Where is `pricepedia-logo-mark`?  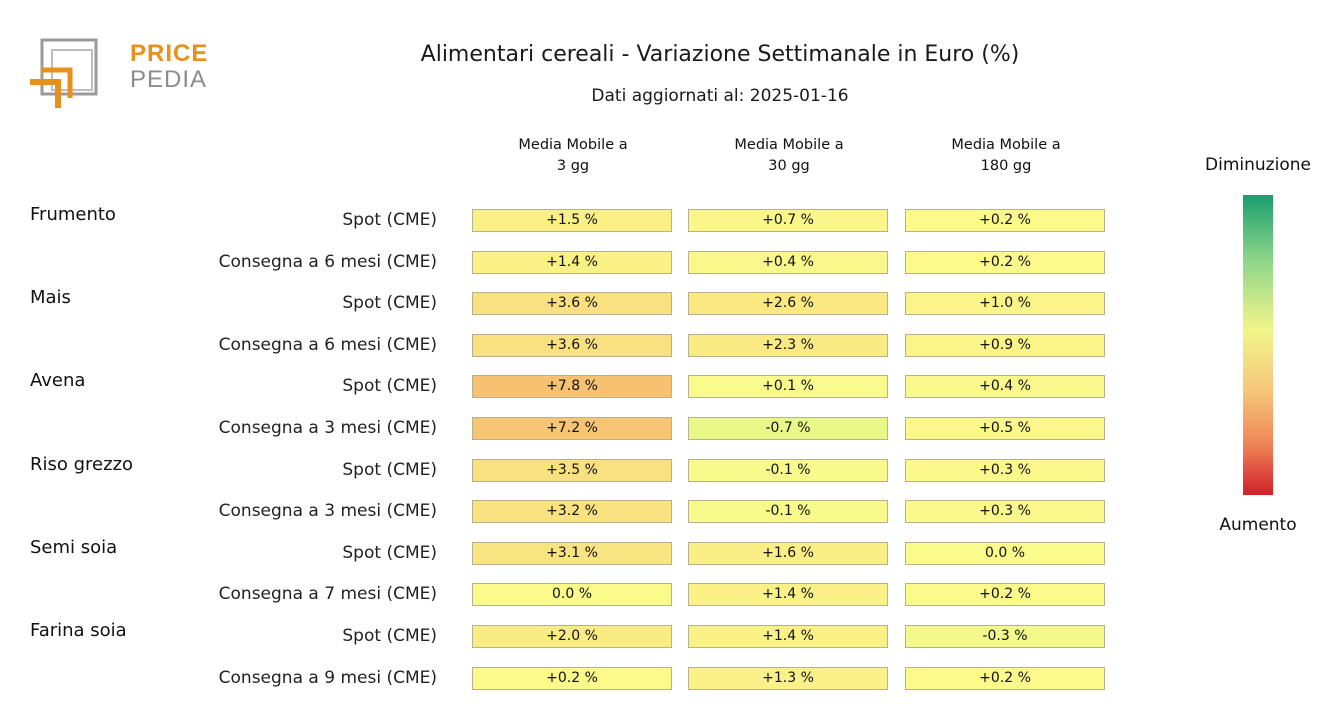
pricepedia-logo-mark is located at coordinates (64, 73).